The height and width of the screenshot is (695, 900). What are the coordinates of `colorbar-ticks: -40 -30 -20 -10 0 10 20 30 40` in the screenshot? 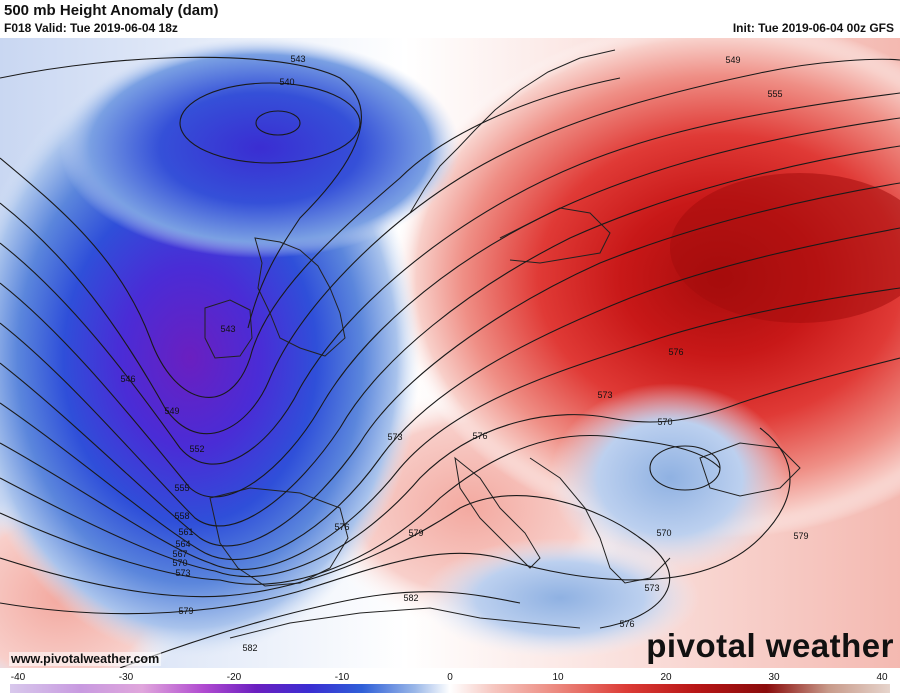 It's located at (449, 677).